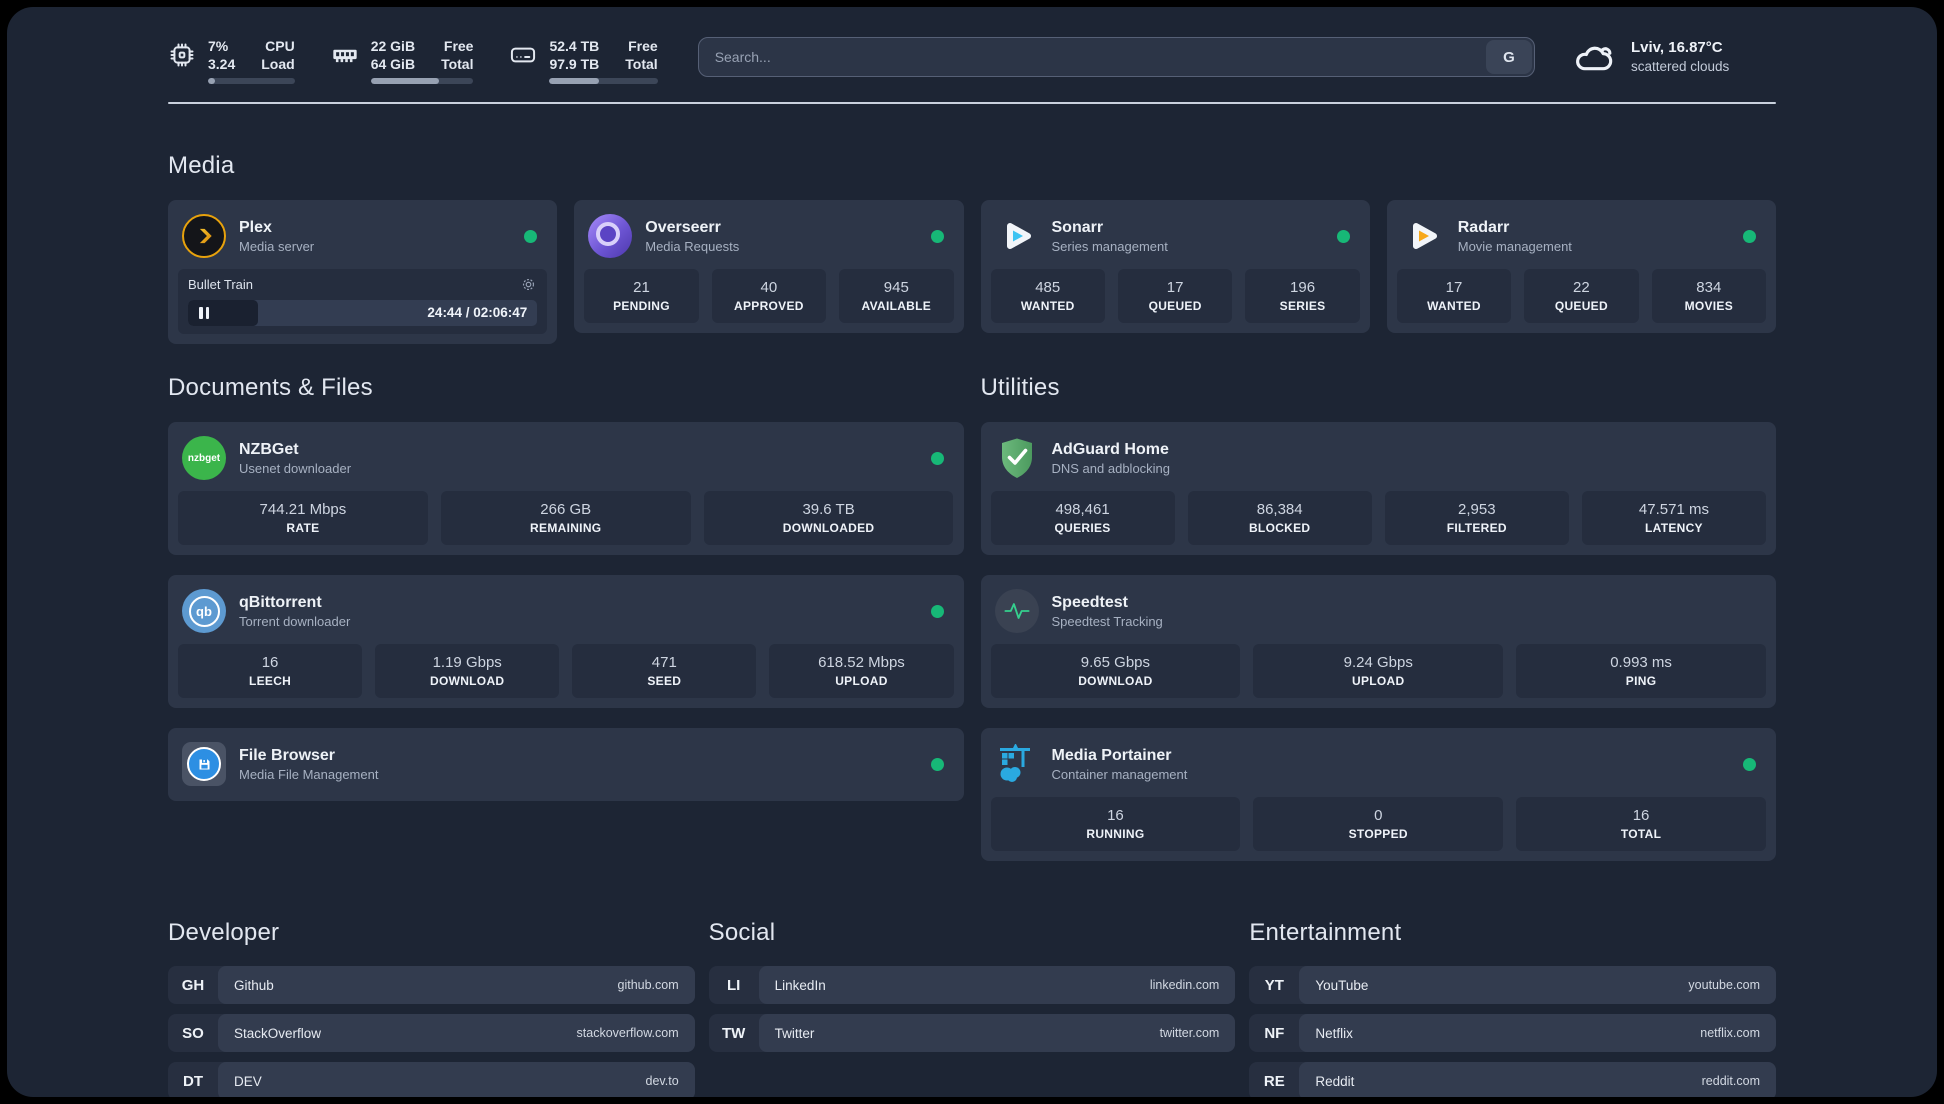  Describe the element at coordinates (1107, 621) in the screenshot. I see `app-desc: Speedtest Tracking` at that location.